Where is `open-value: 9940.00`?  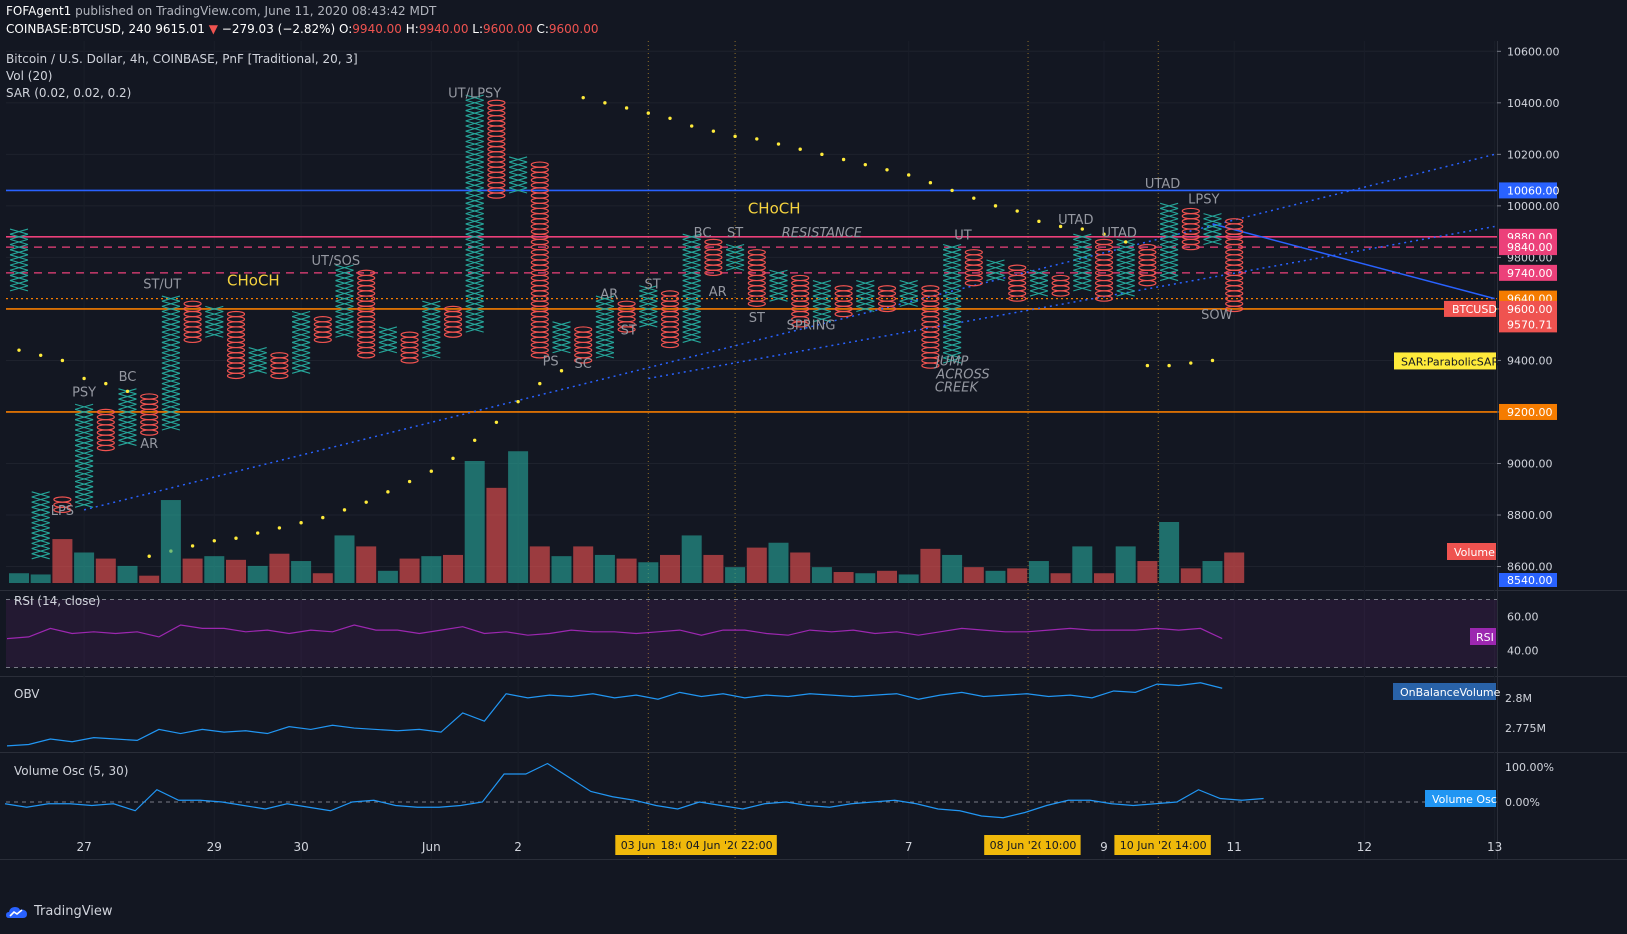
open-value: 9940.00 is located at coordinates (377, 29).